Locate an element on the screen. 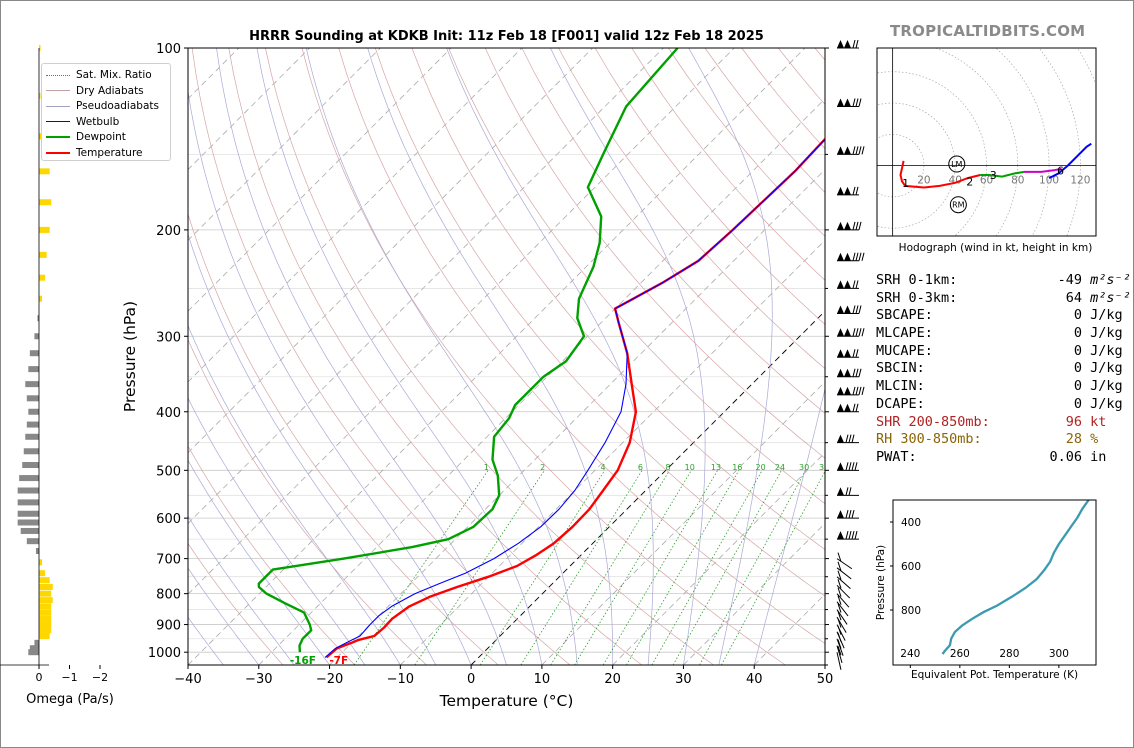  mixing-ratio-label: 36 is located at coordinates (824, 467).